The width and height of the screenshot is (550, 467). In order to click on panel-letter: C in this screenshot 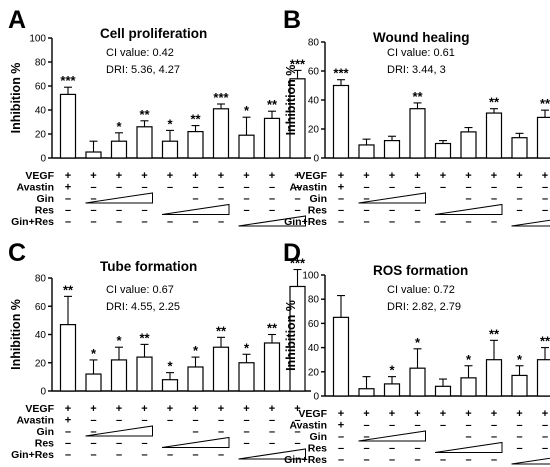, I will do `click(17, 253)`.